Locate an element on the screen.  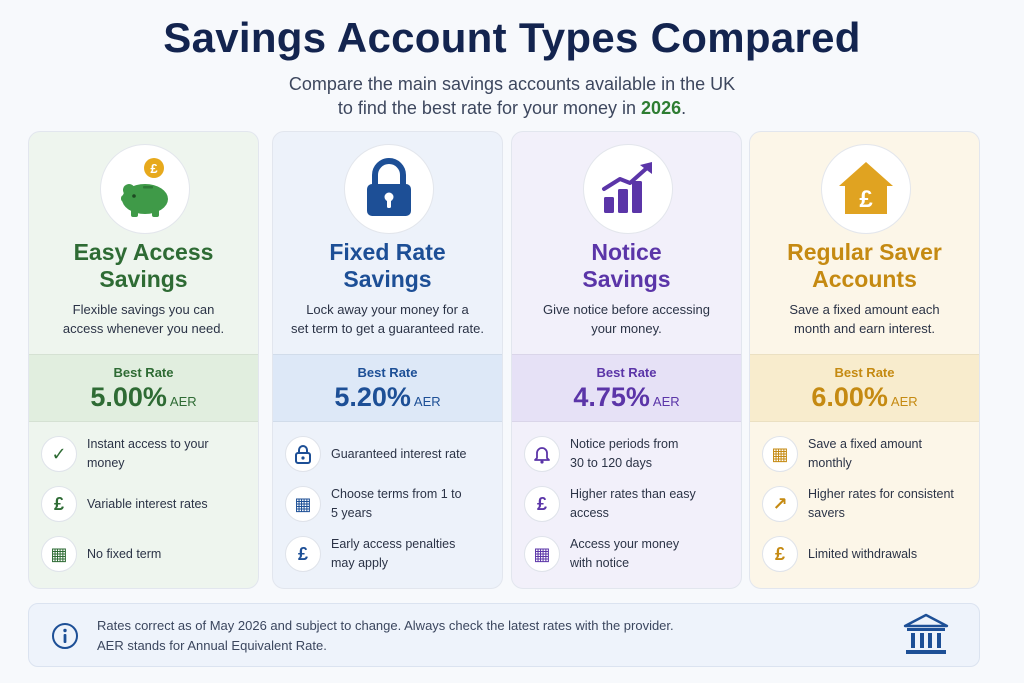
feature-text-line-2: with notice is located at coordinates (600, 563).